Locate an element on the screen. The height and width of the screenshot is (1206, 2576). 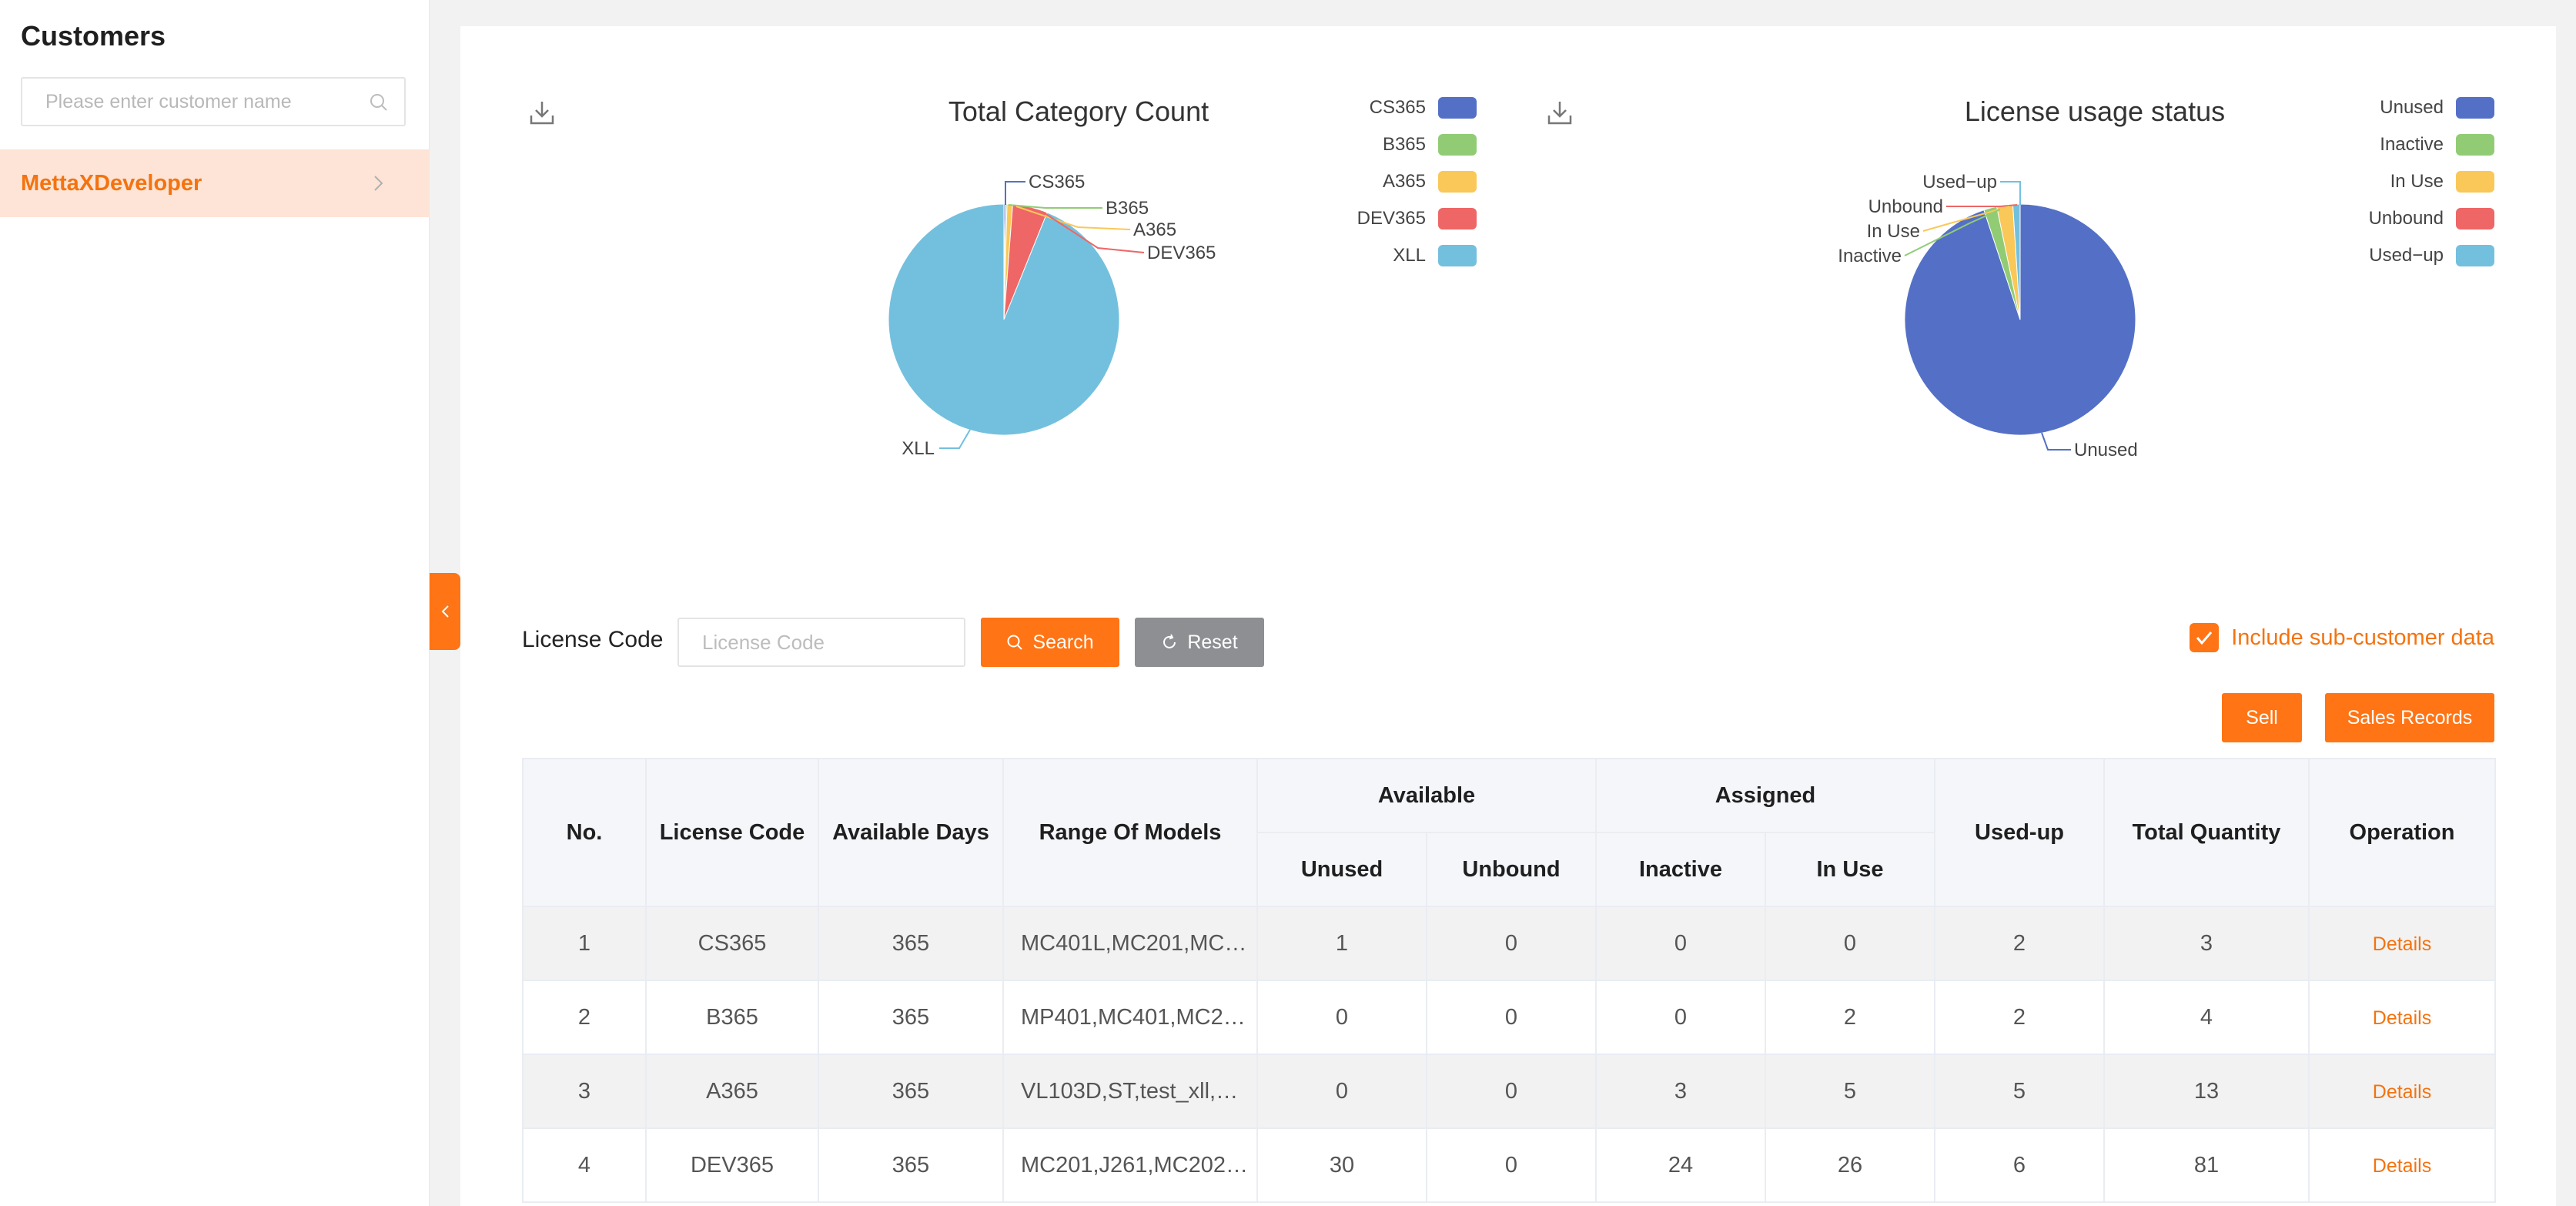
cell-unused: 0 is located at coordinates (1341, 1017).